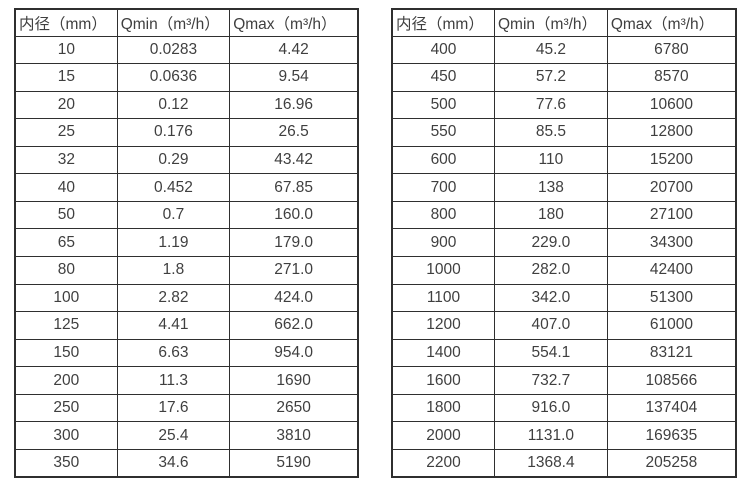 This screenshot has height=483, width=750. Describe the element at coordinates (173, 132) in the screenshot. I see `table-cell: 0.176` at that location.